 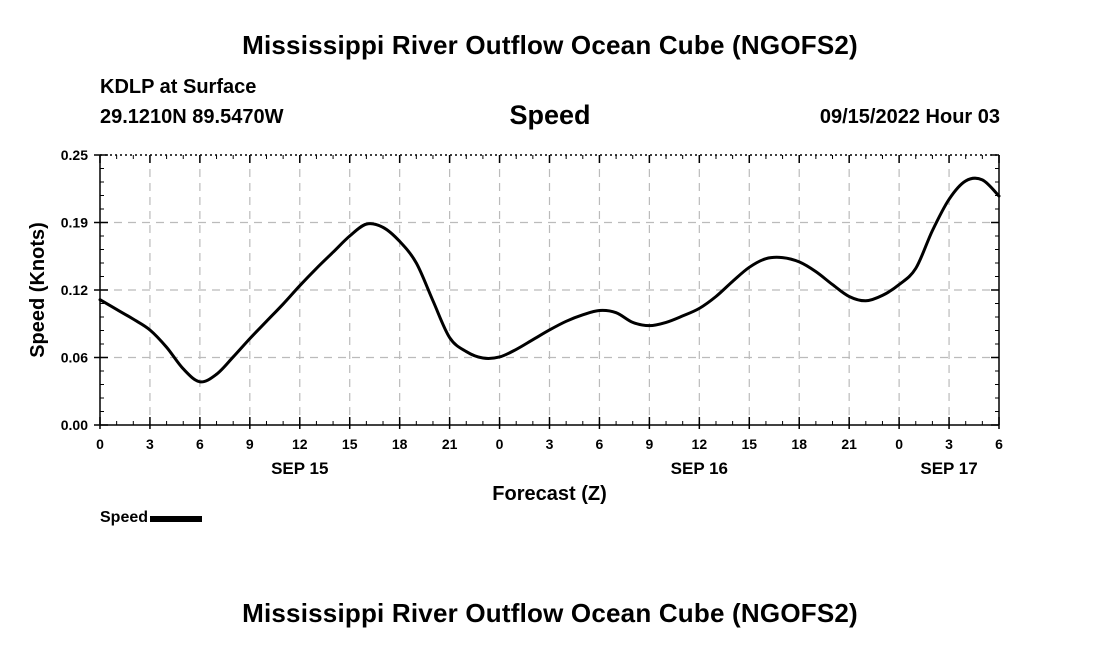 I want to click on x-date-label: SEP 17, so click(x=948, y=468).